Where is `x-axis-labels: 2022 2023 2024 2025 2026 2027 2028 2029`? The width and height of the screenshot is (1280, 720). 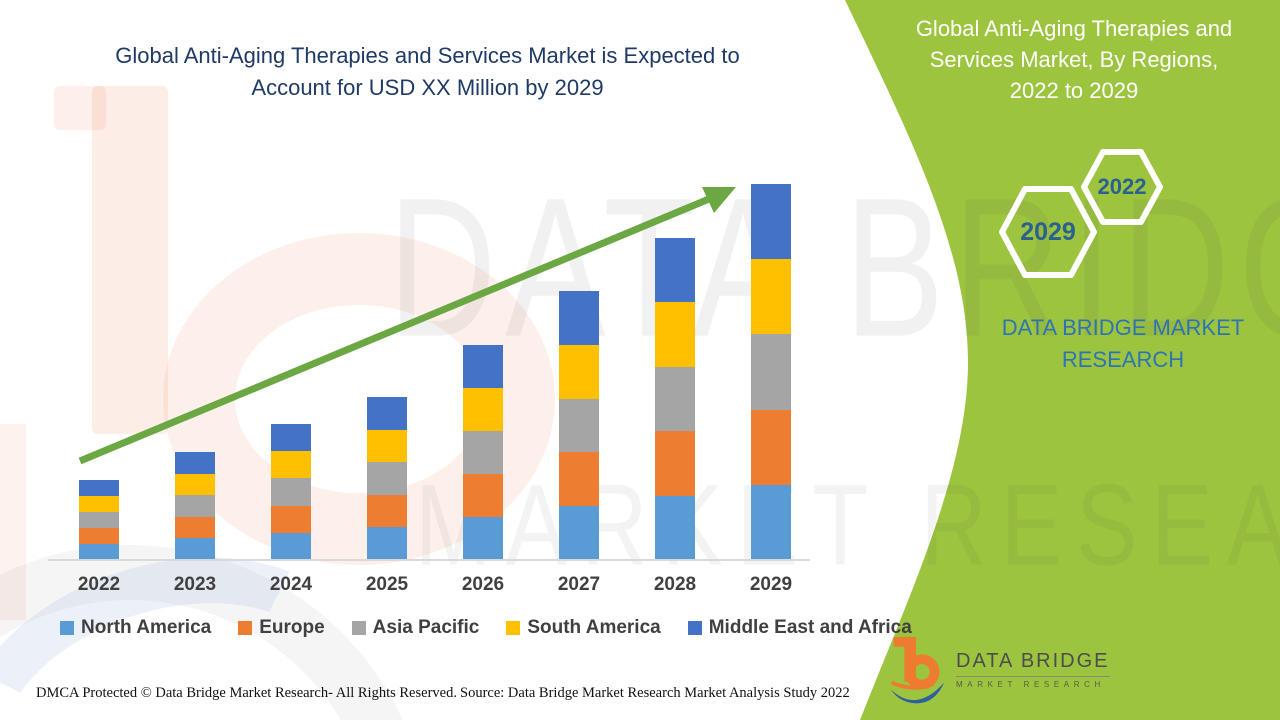
x-axis-labels: 2022 2023 2024 2025 2026 2027 2028 2029 is located at coordinates (435, 585).